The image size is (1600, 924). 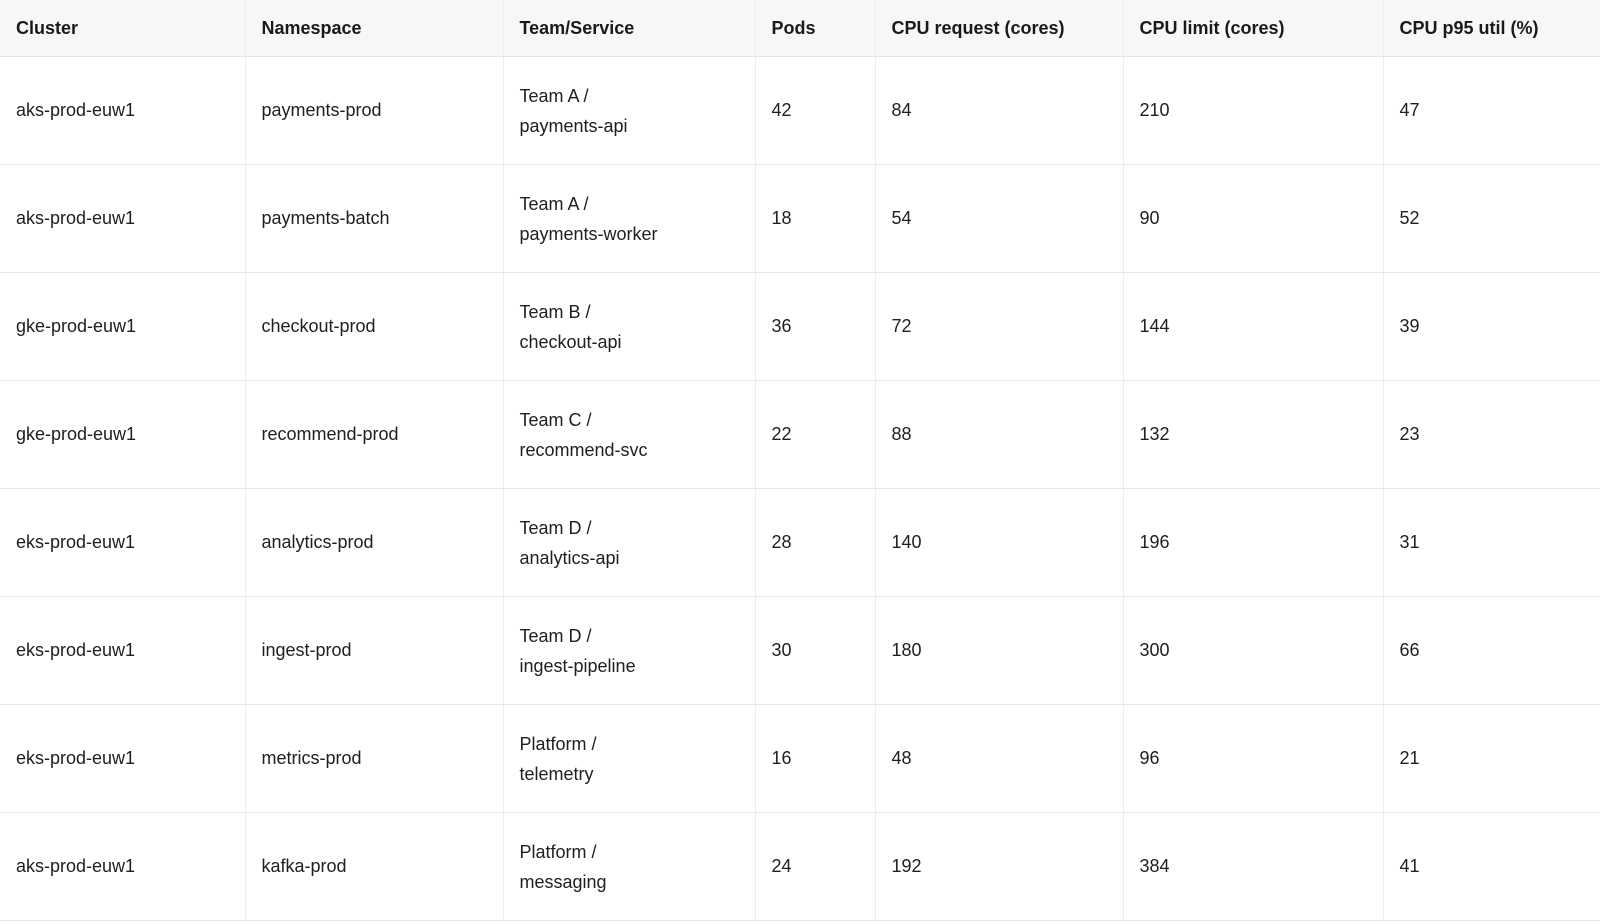 What do you see at coordinates (629, 218) in the screenshot?
I see `table-cell-team_service: Team A / payments-worker` at bounding box center [629, 218].